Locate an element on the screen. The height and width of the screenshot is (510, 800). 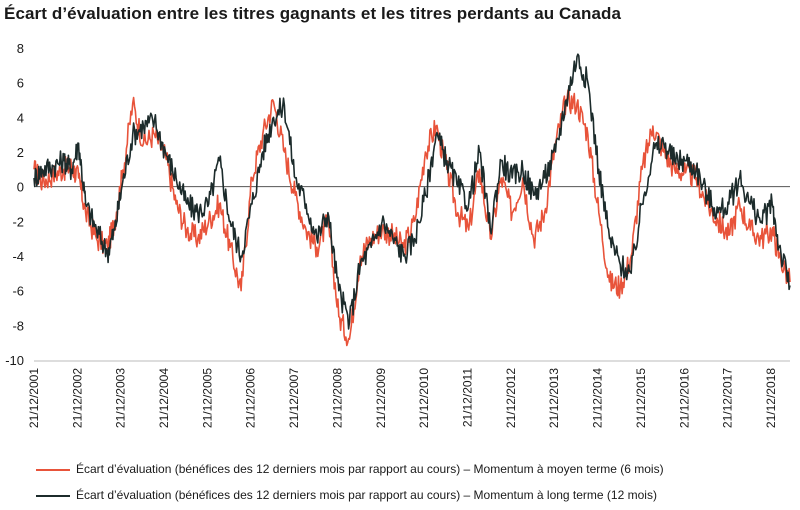
x-tick-label: 21/12/2003 is located at coordinates (121, 398).